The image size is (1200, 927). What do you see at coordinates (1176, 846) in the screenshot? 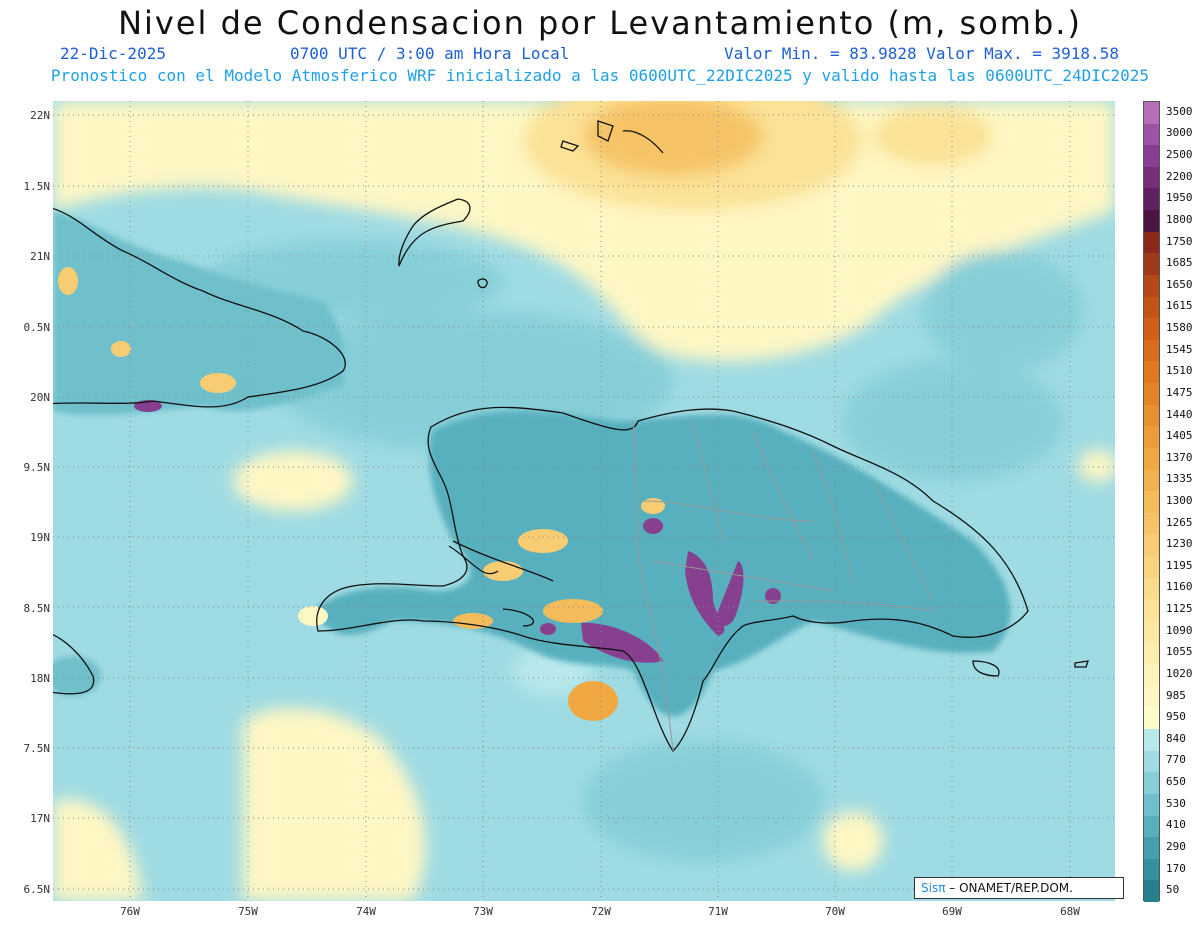
I see `colorbar-label: 290` at bounding box center [1176, 846].